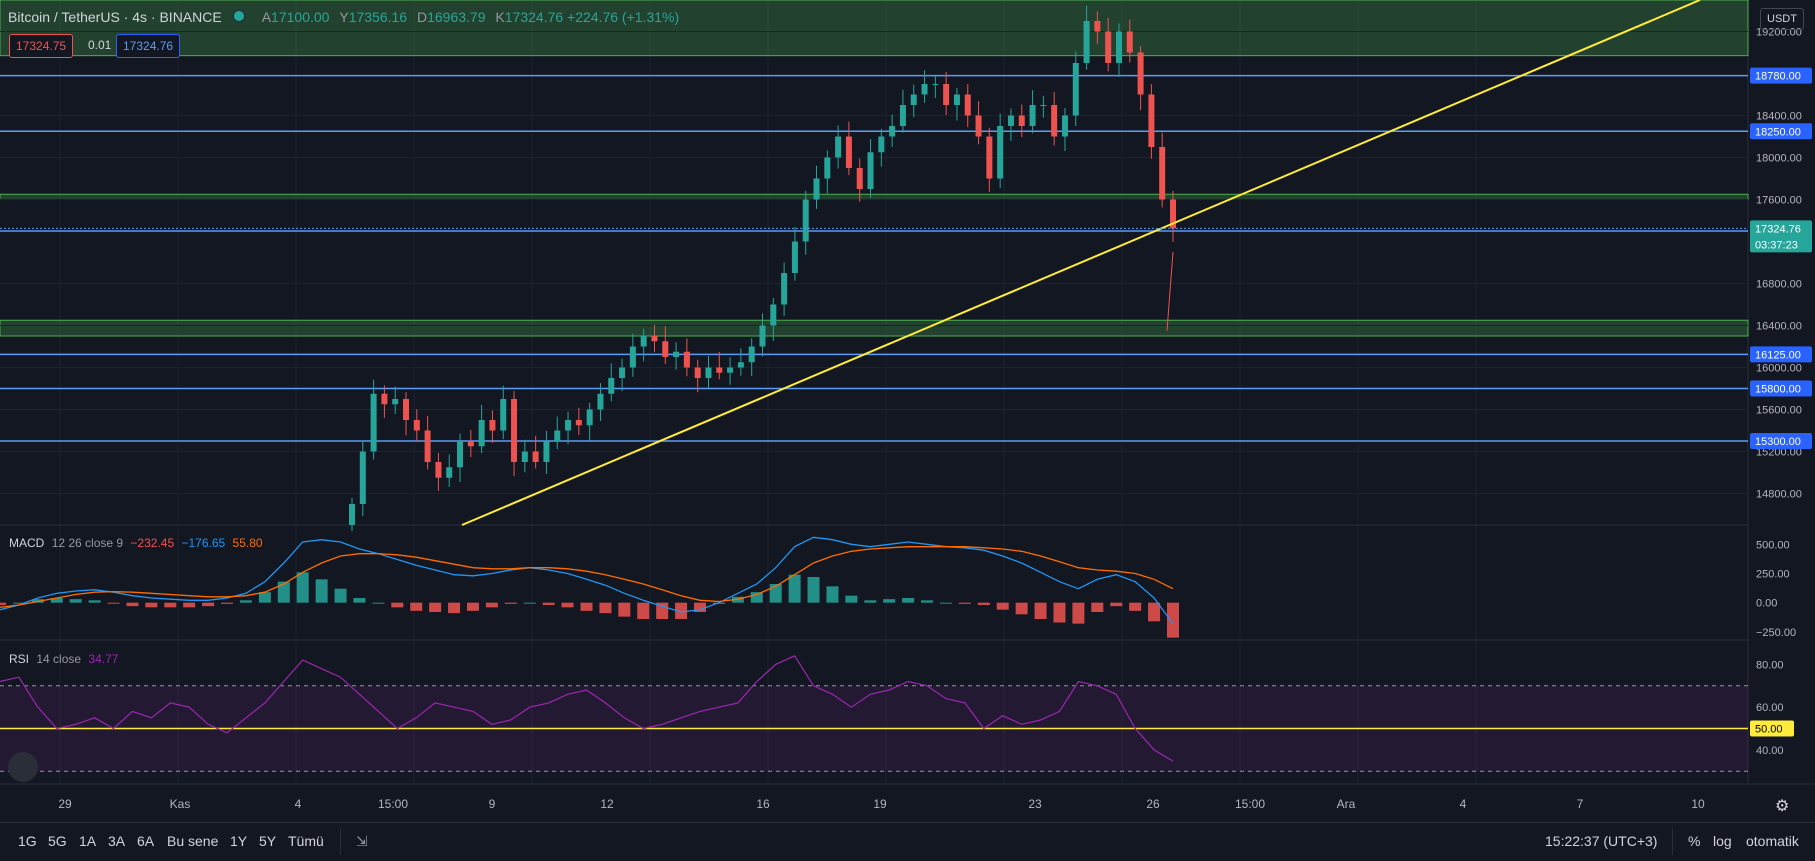  Describe the element at coordinates (1601, 841) in the screenshot. I see `clock: 15:22:37 (UTC+3)` at that location.